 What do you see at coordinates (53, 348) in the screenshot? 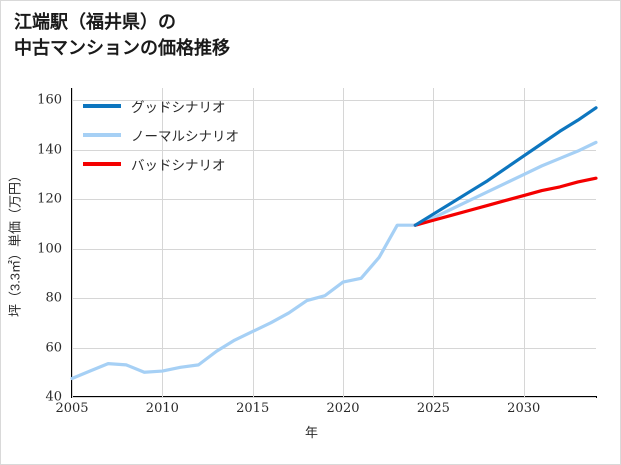
I see `y-tick-label: 60` at bounding box center [53, 348].